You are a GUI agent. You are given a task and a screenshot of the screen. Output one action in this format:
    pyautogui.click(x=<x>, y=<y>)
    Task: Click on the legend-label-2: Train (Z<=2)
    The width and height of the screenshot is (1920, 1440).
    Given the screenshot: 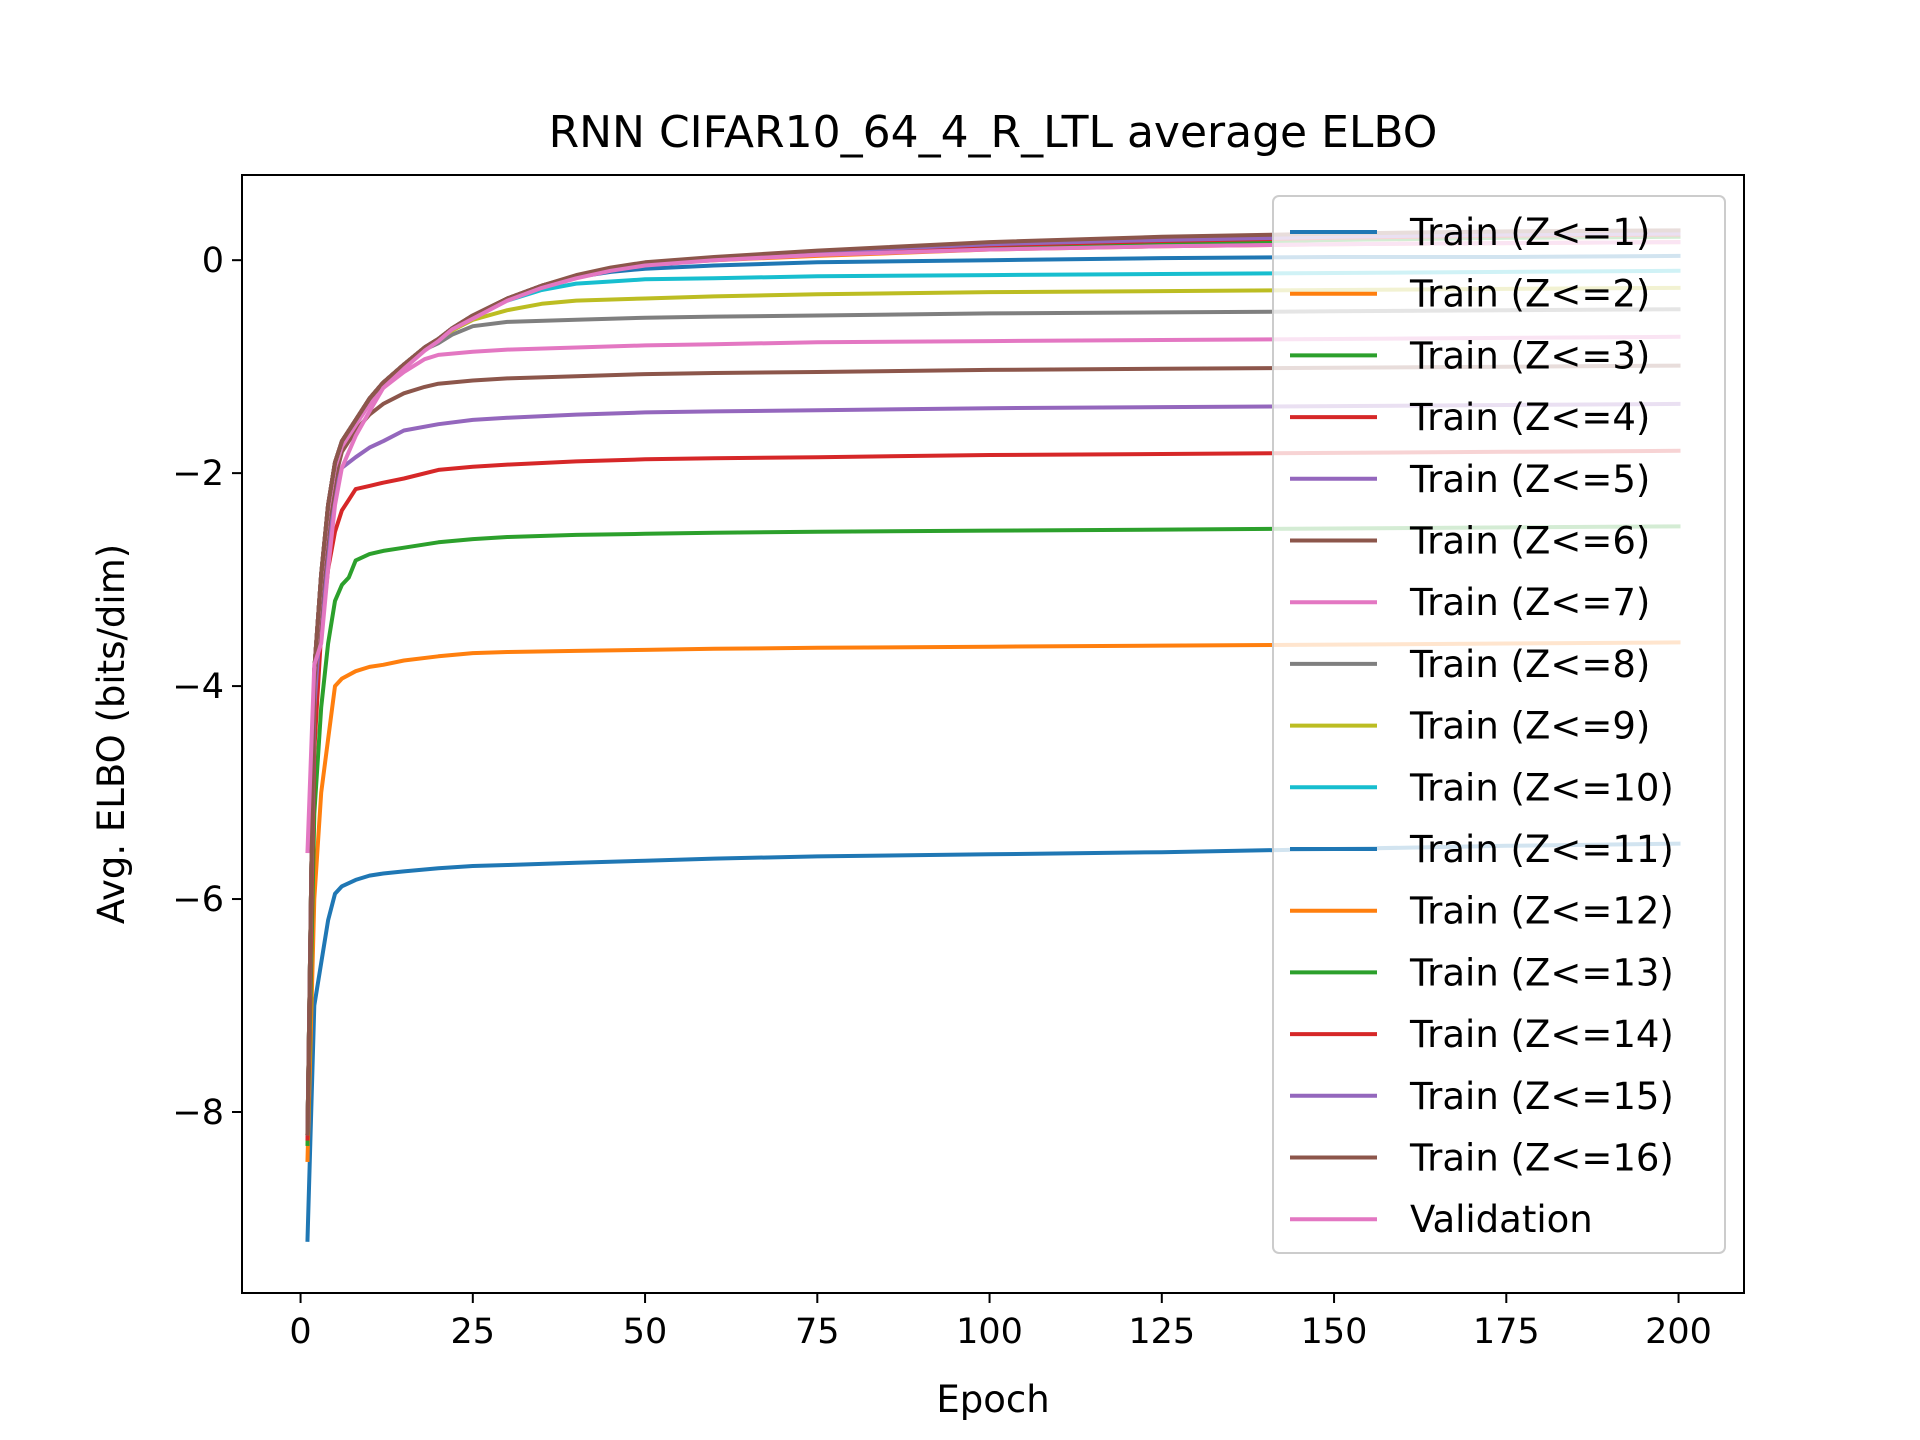 What is the action you would take?
    pyautogui.click(x=1529, y=294)
    